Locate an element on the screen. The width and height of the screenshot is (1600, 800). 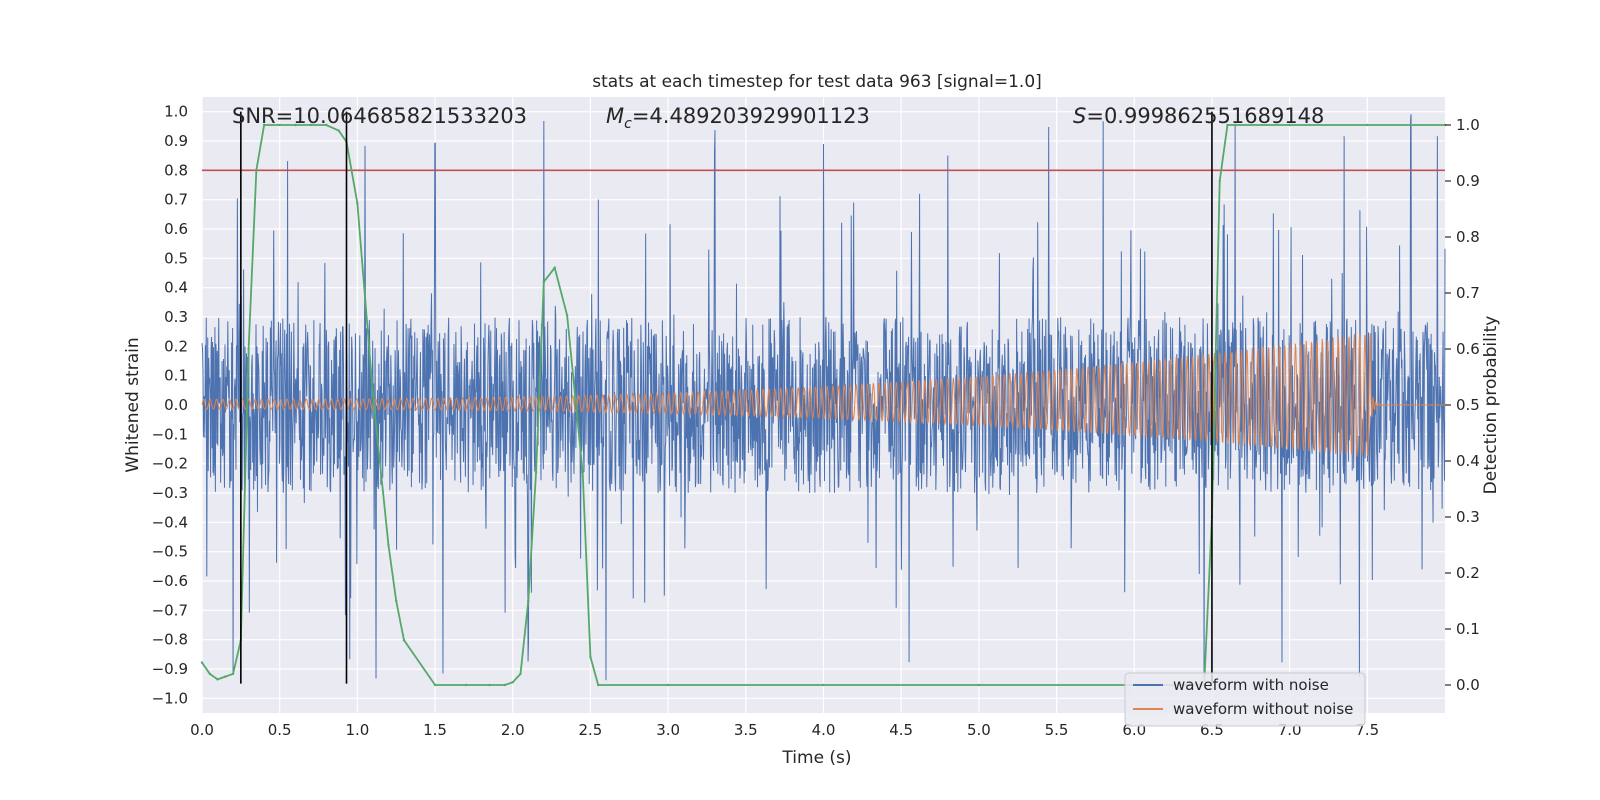
chirp-mass-value: =4.489203929901123 is located at coordinates (751, 116).